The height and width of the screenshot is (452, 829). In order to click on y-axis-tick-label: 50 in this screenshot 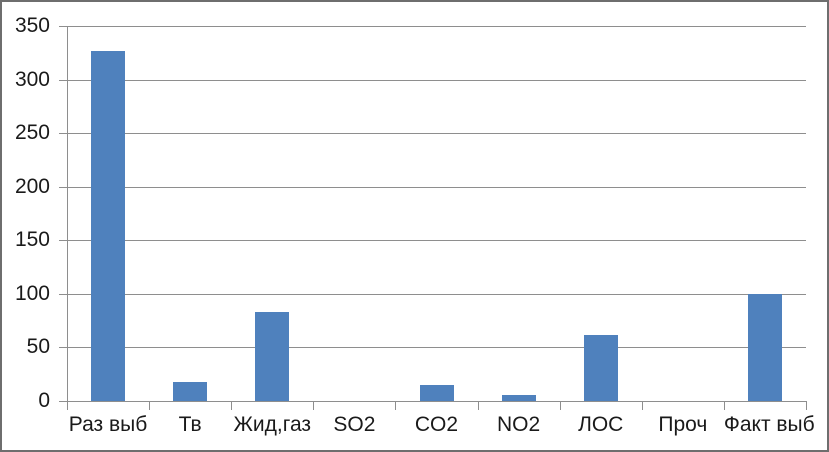, I will do `click(38, 347)`.